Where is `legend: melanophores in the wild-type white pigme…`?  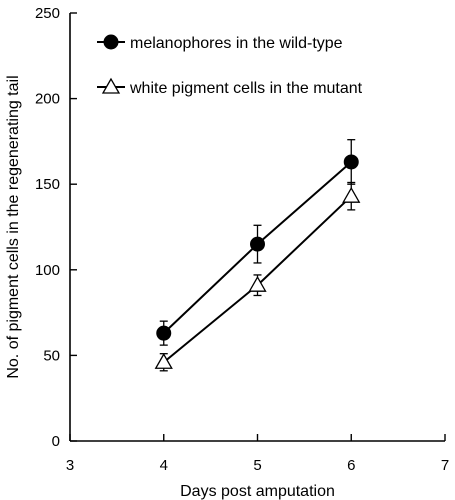 legend: melanophores in the wild-type white pigme… is located at coordinates (230, 65).